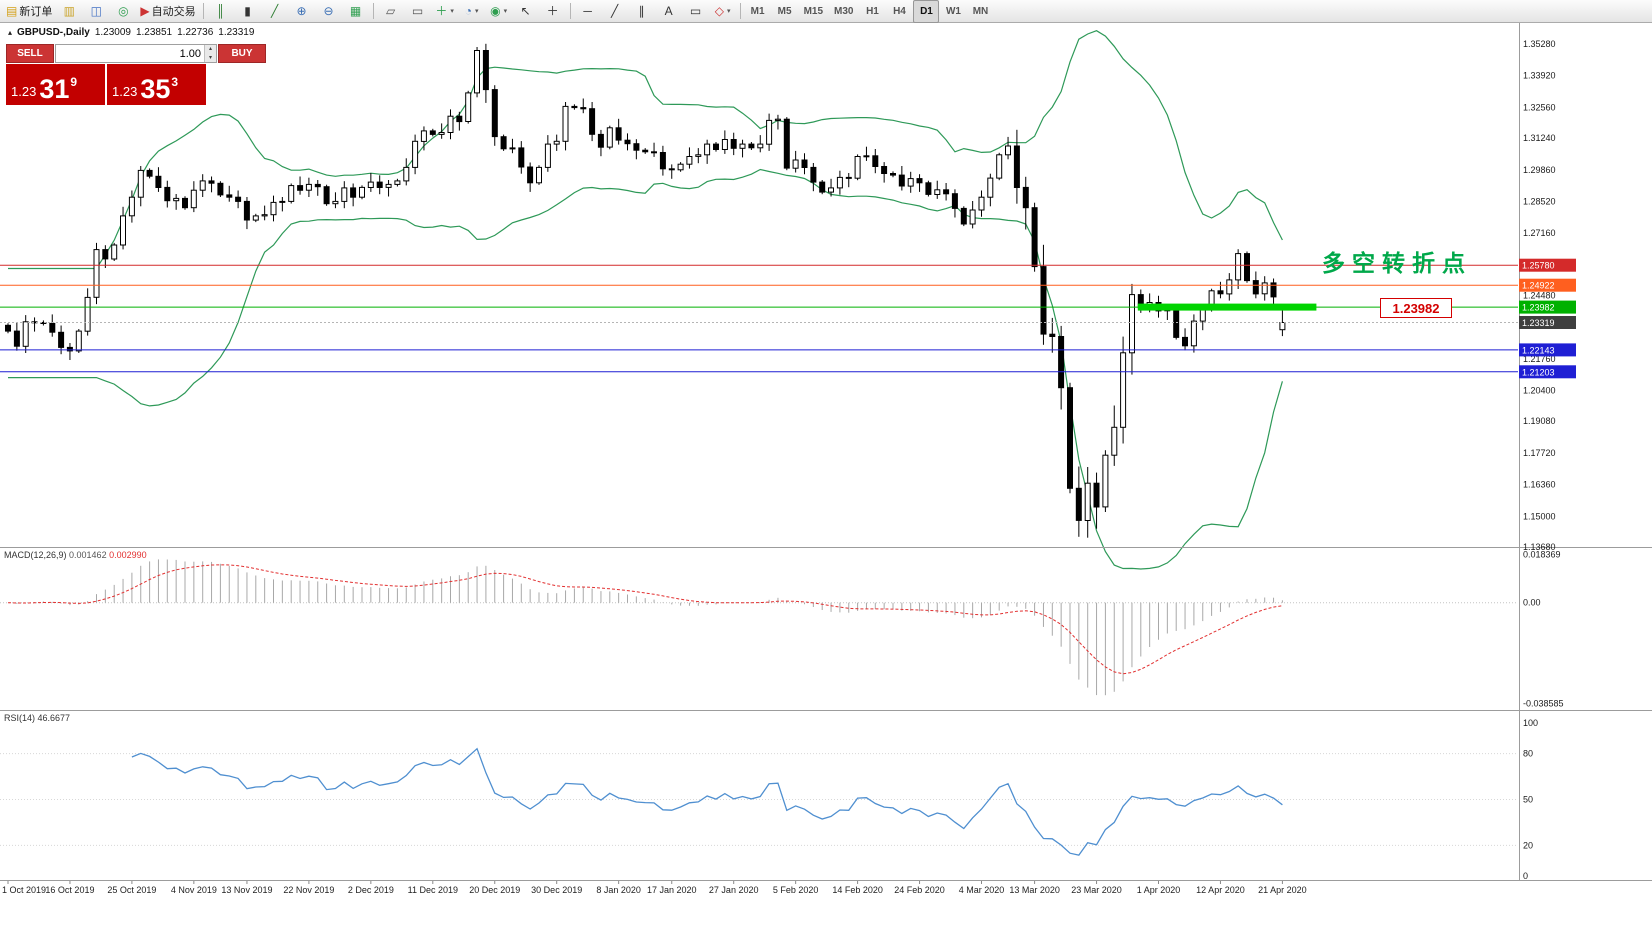 This screenshot has height=947, width=1652. I want to click on autotrading-button: ▶ 自动交易, so click(167, 11).